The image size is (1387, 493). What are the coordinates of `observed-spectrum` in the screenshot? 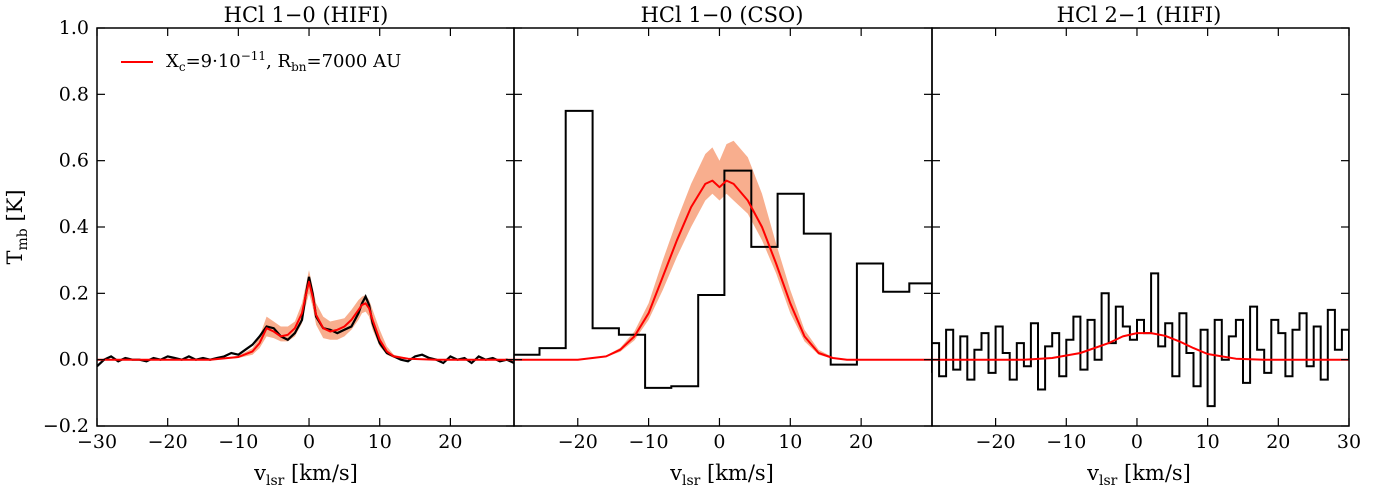 It's located at (1140, 340).